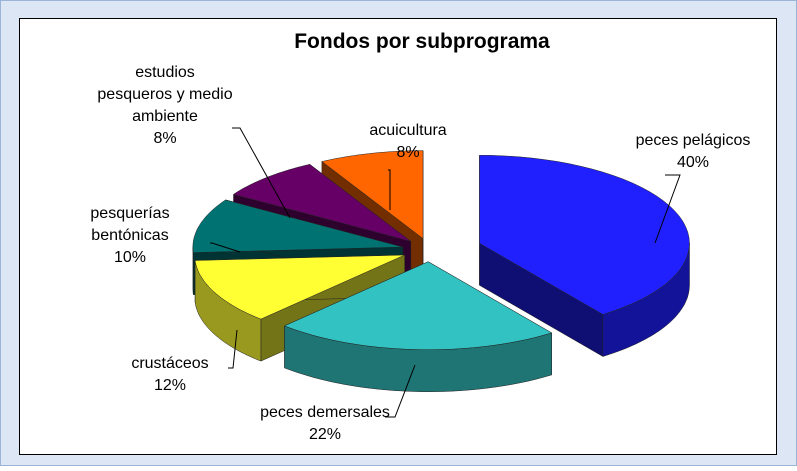  What do you see at coordinates (170, 385) in the screenshot?
I see `value-label: 12%` at bounding box center [170, 385].